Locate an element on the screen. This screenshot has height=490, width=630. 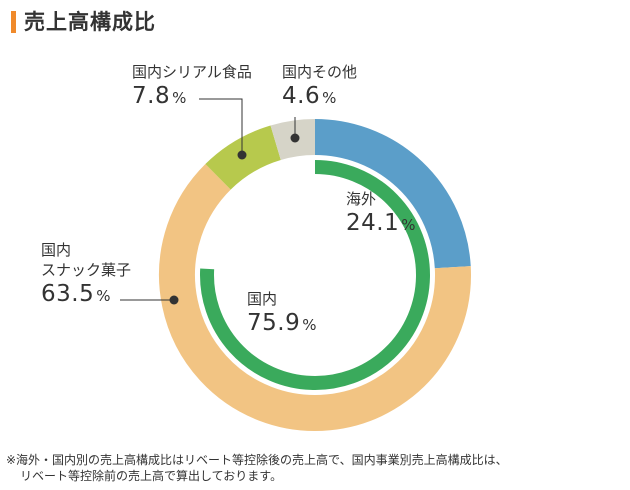
label-overseas-value: 24.1% is located at coordinates (381, 224).